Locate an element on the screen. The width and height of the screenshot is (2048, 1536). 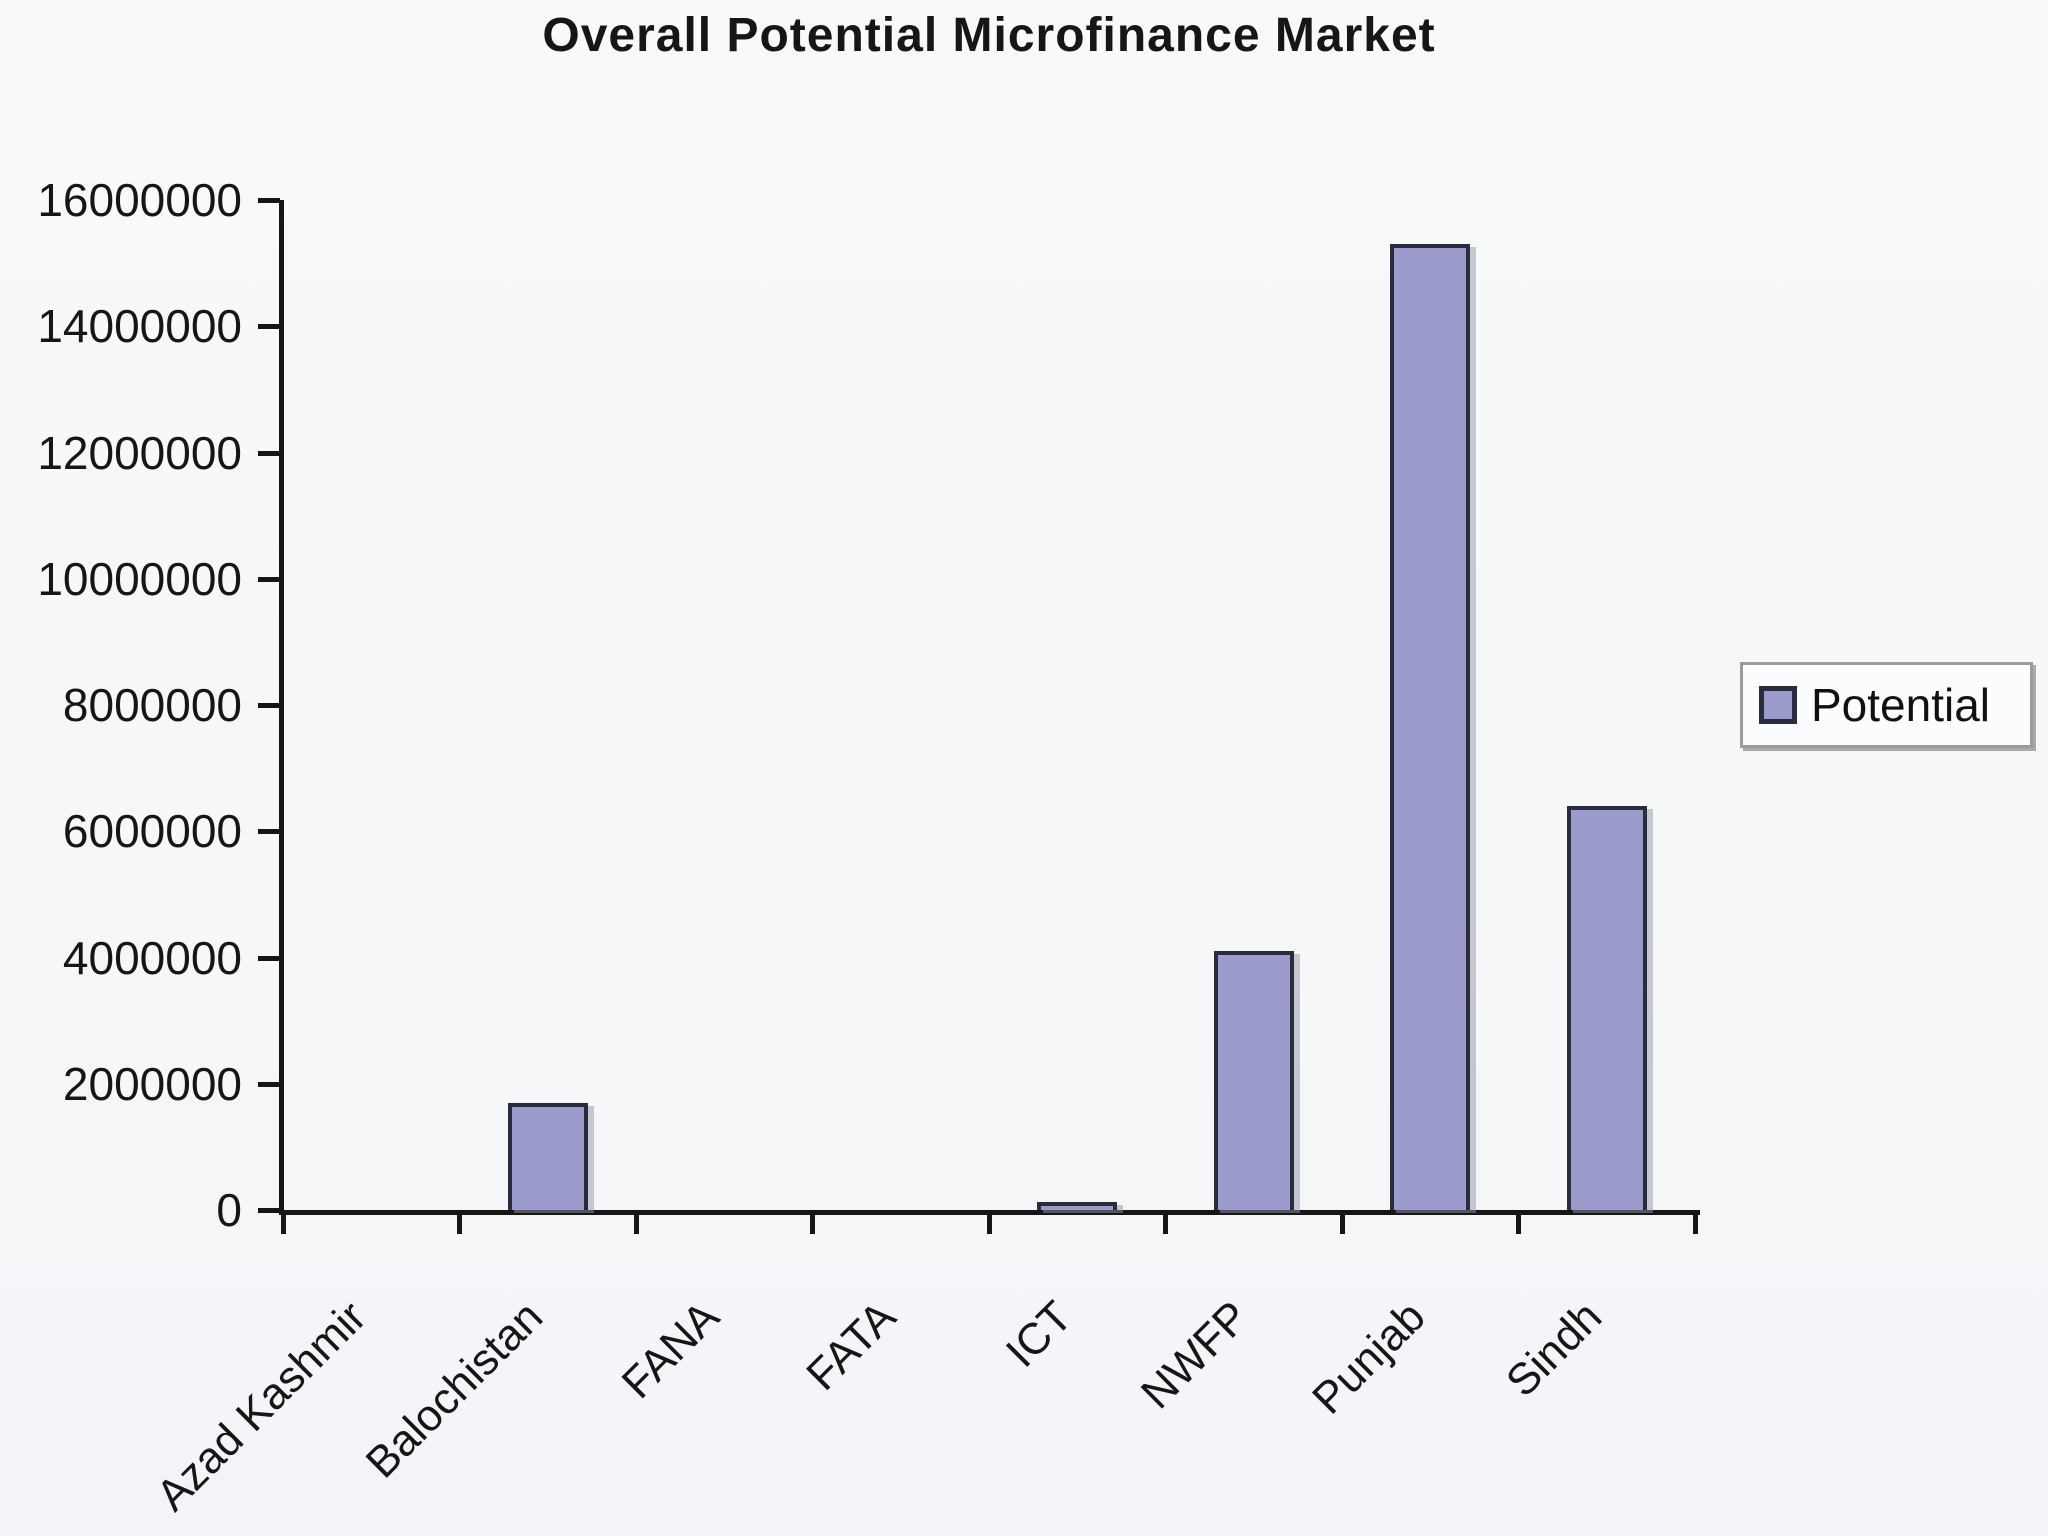
y-axis-line is located at coordinates (281, 707).